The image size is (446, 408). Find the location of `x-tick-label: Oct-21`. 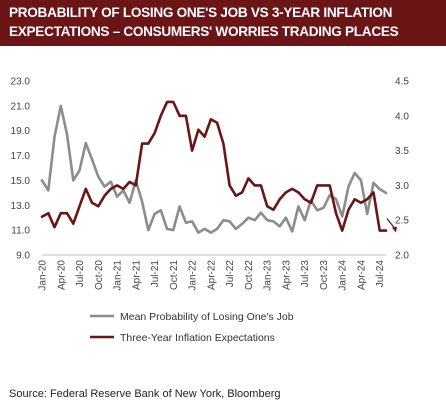

x-tick-label: Oct-21 is located at coordinates (174, 275).